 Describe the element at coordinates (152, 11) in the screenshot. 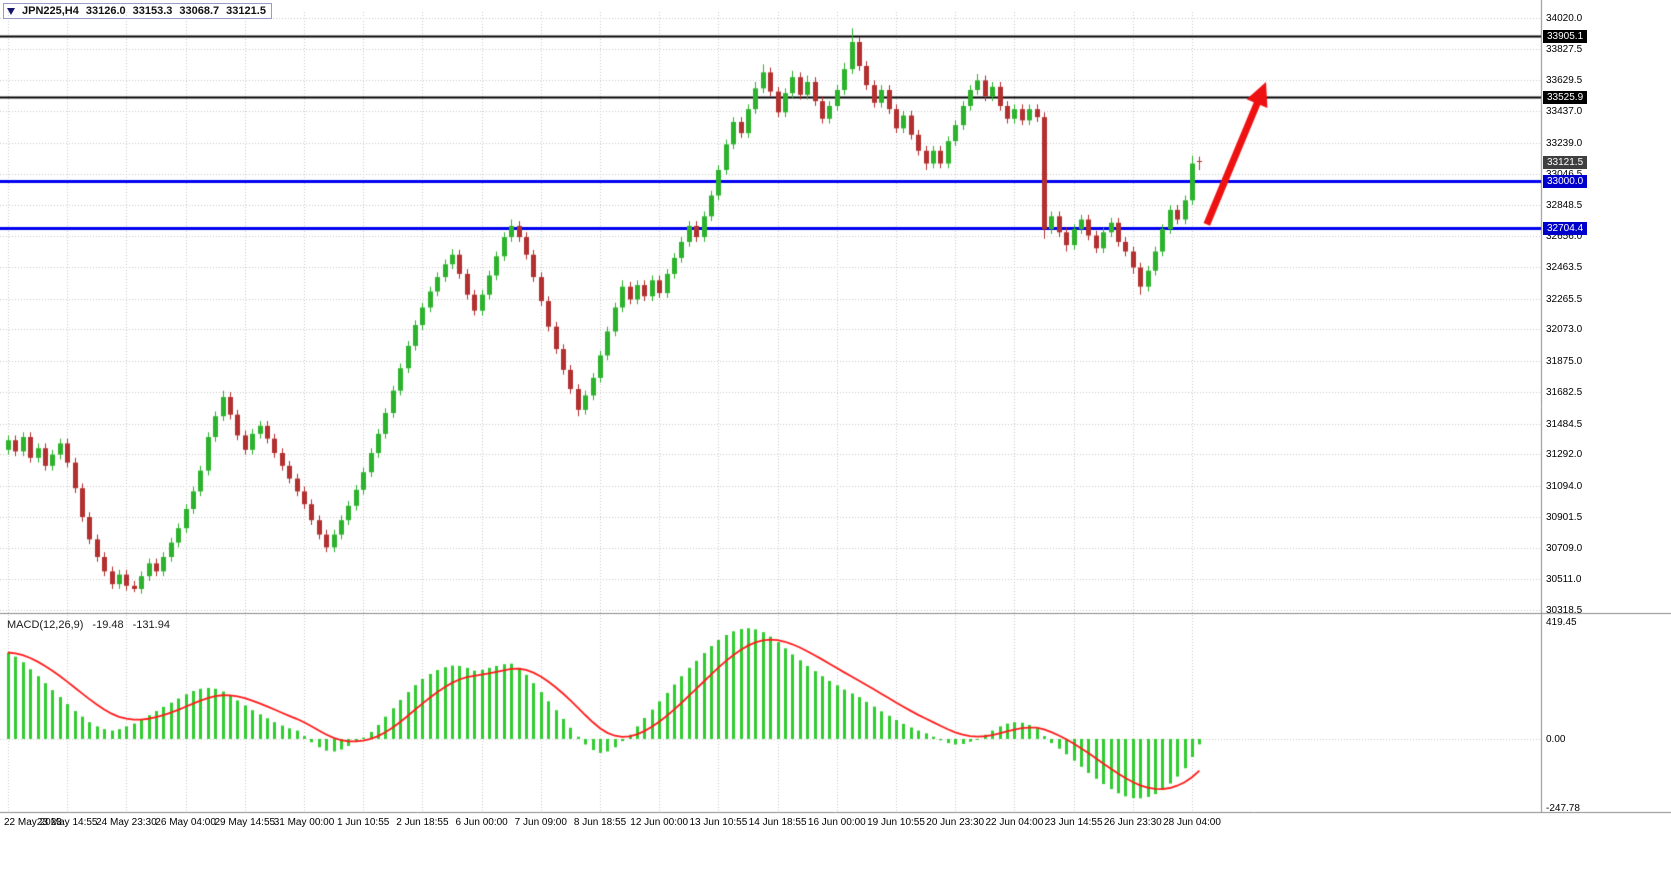

I see `ohlc-high-value: 33153.3` at that location.